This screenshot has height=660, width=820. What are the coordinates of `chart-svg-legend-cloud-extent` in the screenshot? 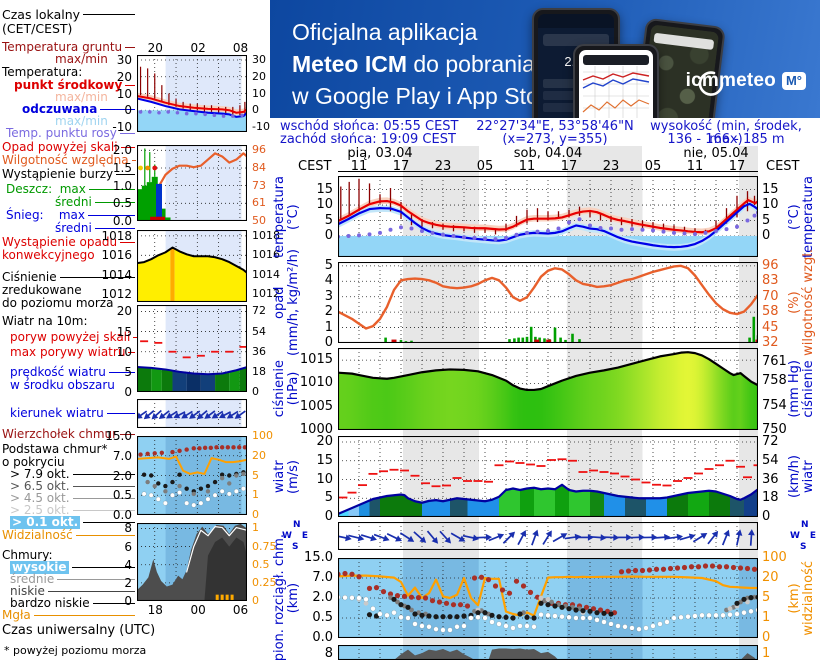 It's located at (192, 475).